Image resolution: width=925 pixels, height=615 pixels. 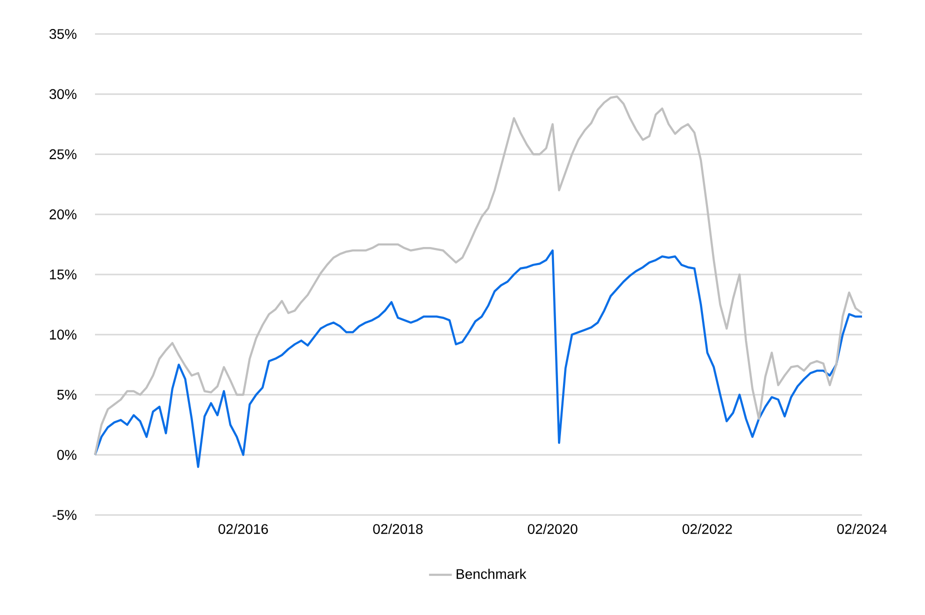 What do you see at coordinates (66, 455) in the screenshot?
I see `y-tick-label: 0%` at bounding box center [66, 455].